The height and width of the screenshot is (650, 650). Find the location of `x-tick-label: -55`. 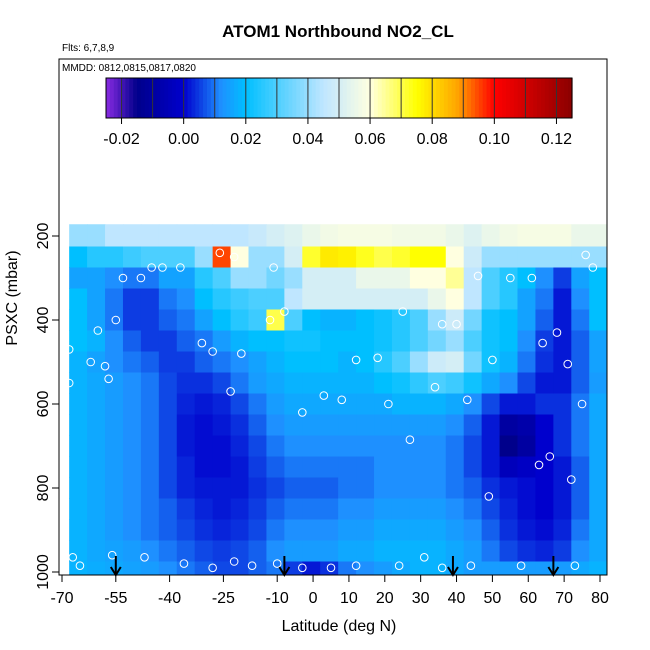

x-tick-label: -55 is located at coordinates (115, 598).